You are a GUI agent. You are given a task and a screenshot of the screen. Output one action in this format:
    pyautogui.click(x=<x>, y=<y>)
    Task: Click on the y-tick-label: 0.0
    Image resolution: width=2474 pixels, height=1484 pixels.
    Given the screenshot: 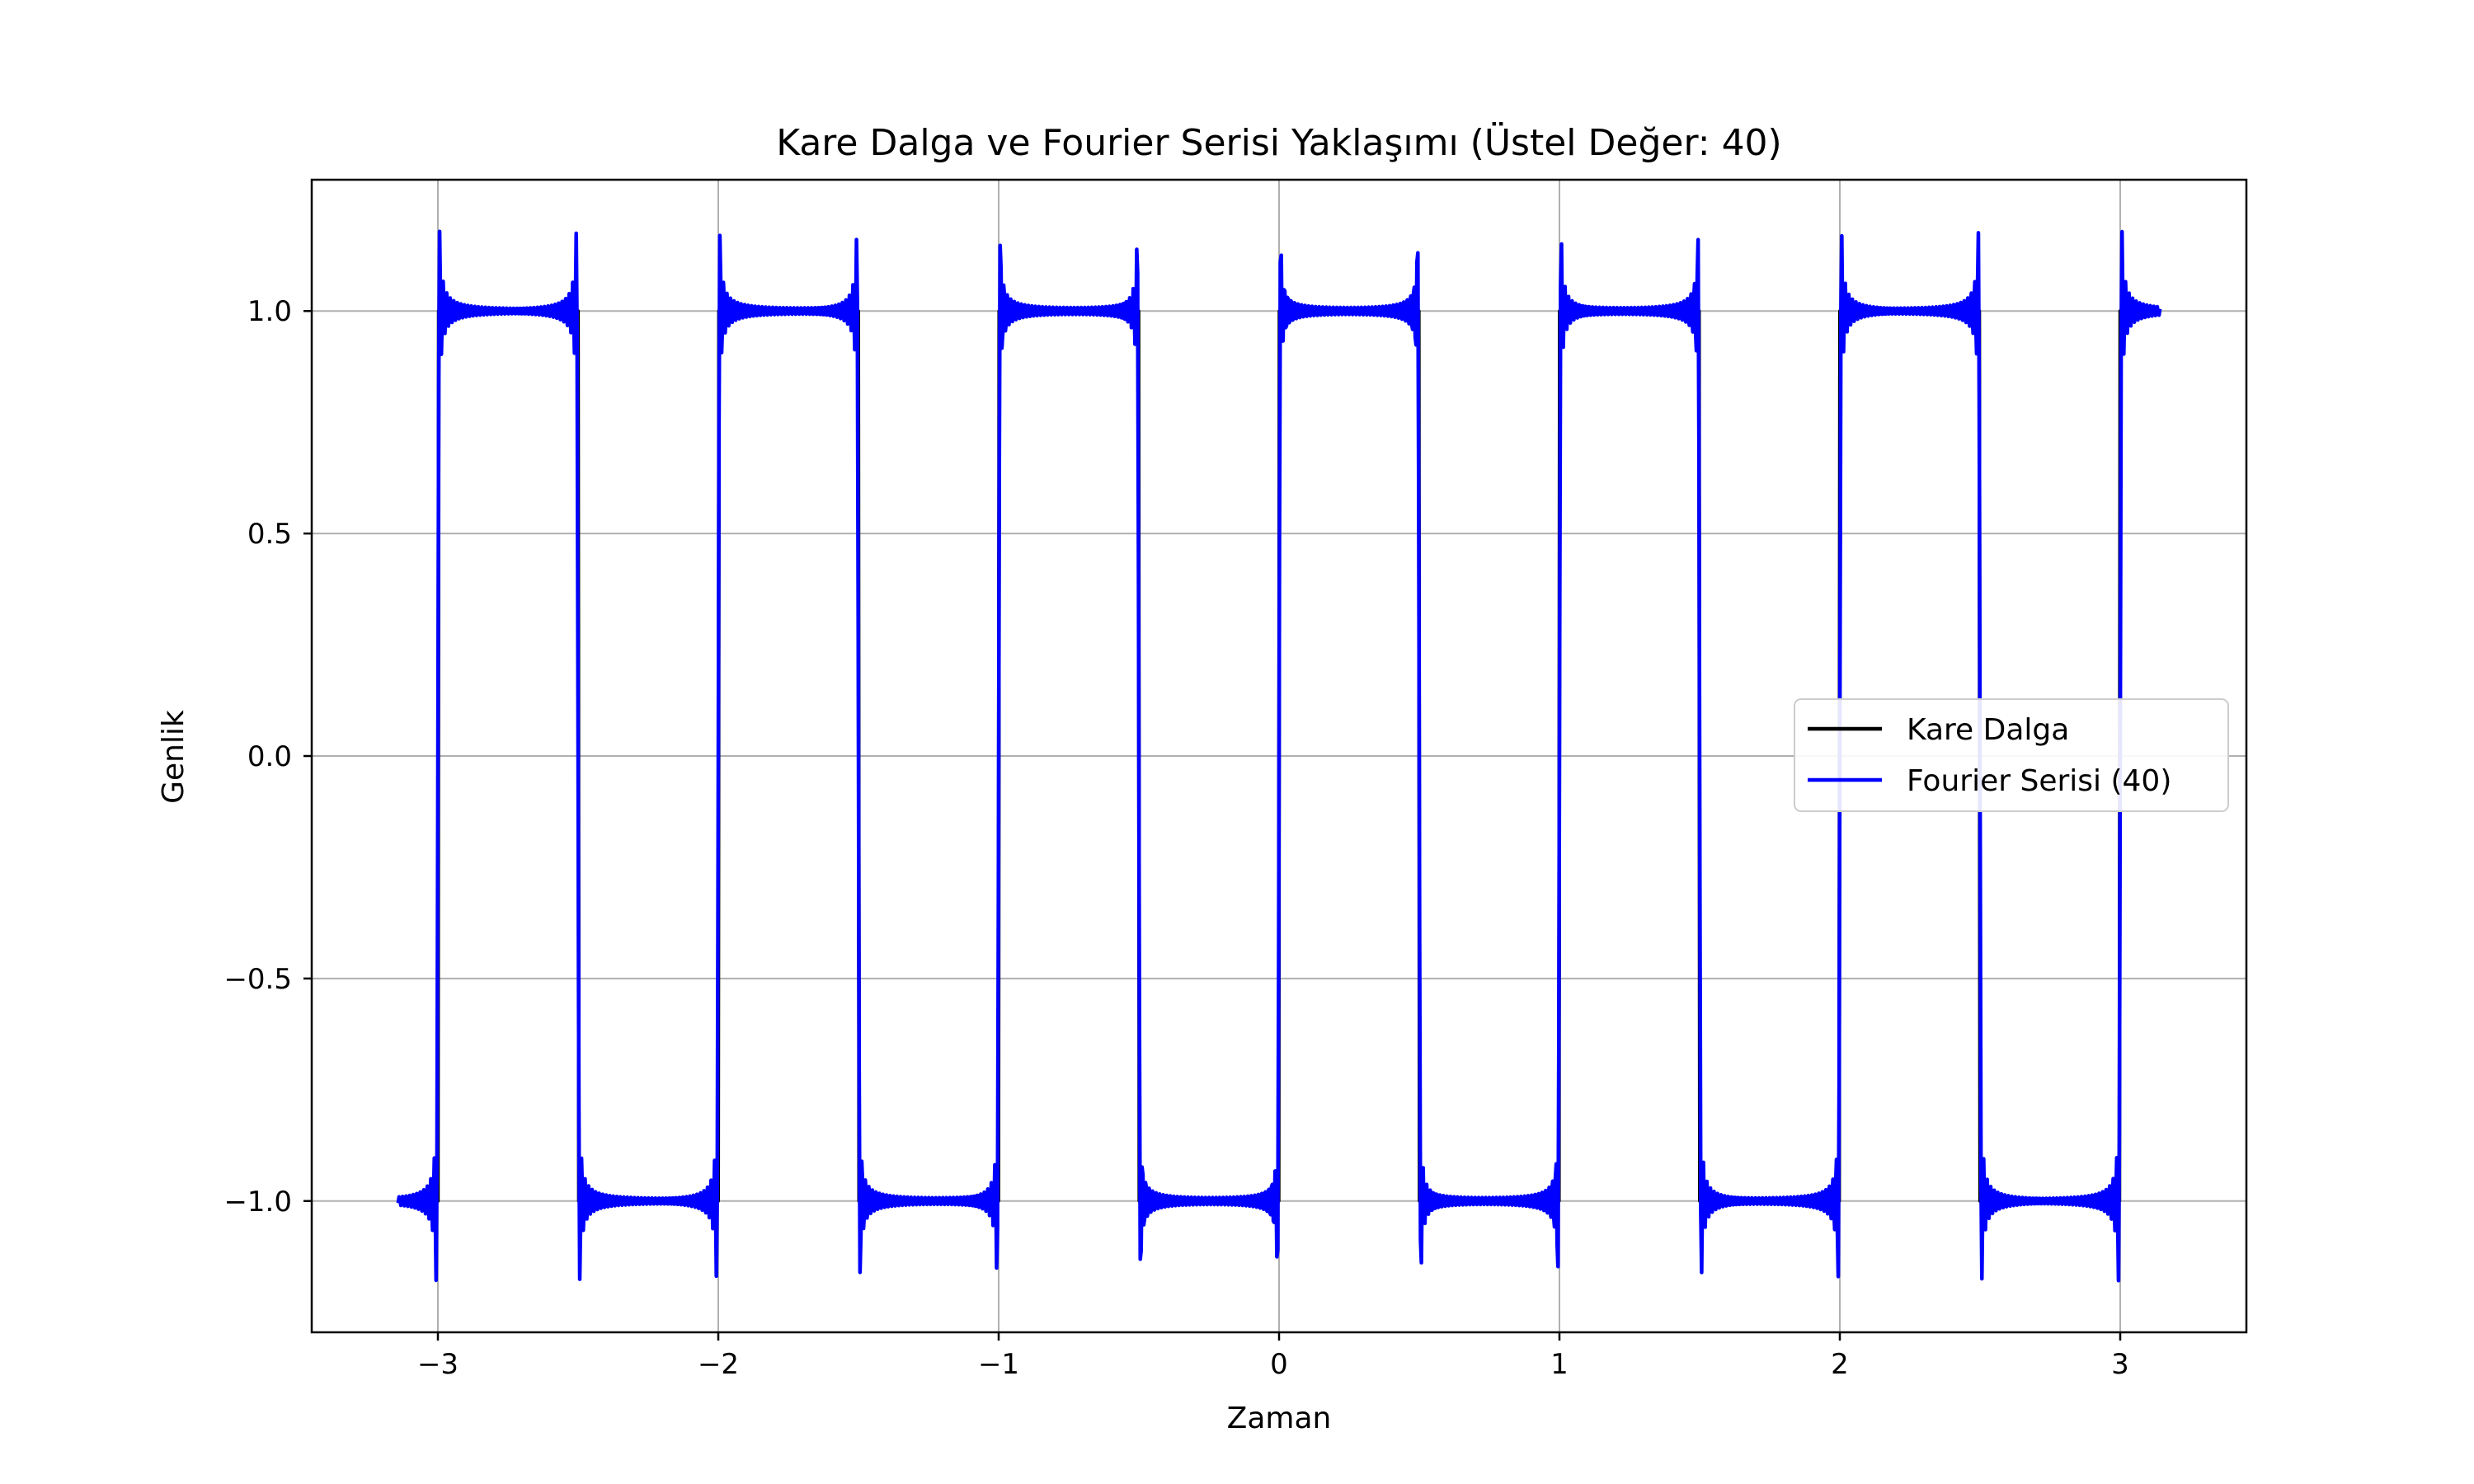 What is the action you would take?
    pyautogui.click(x=269, y=756)
    